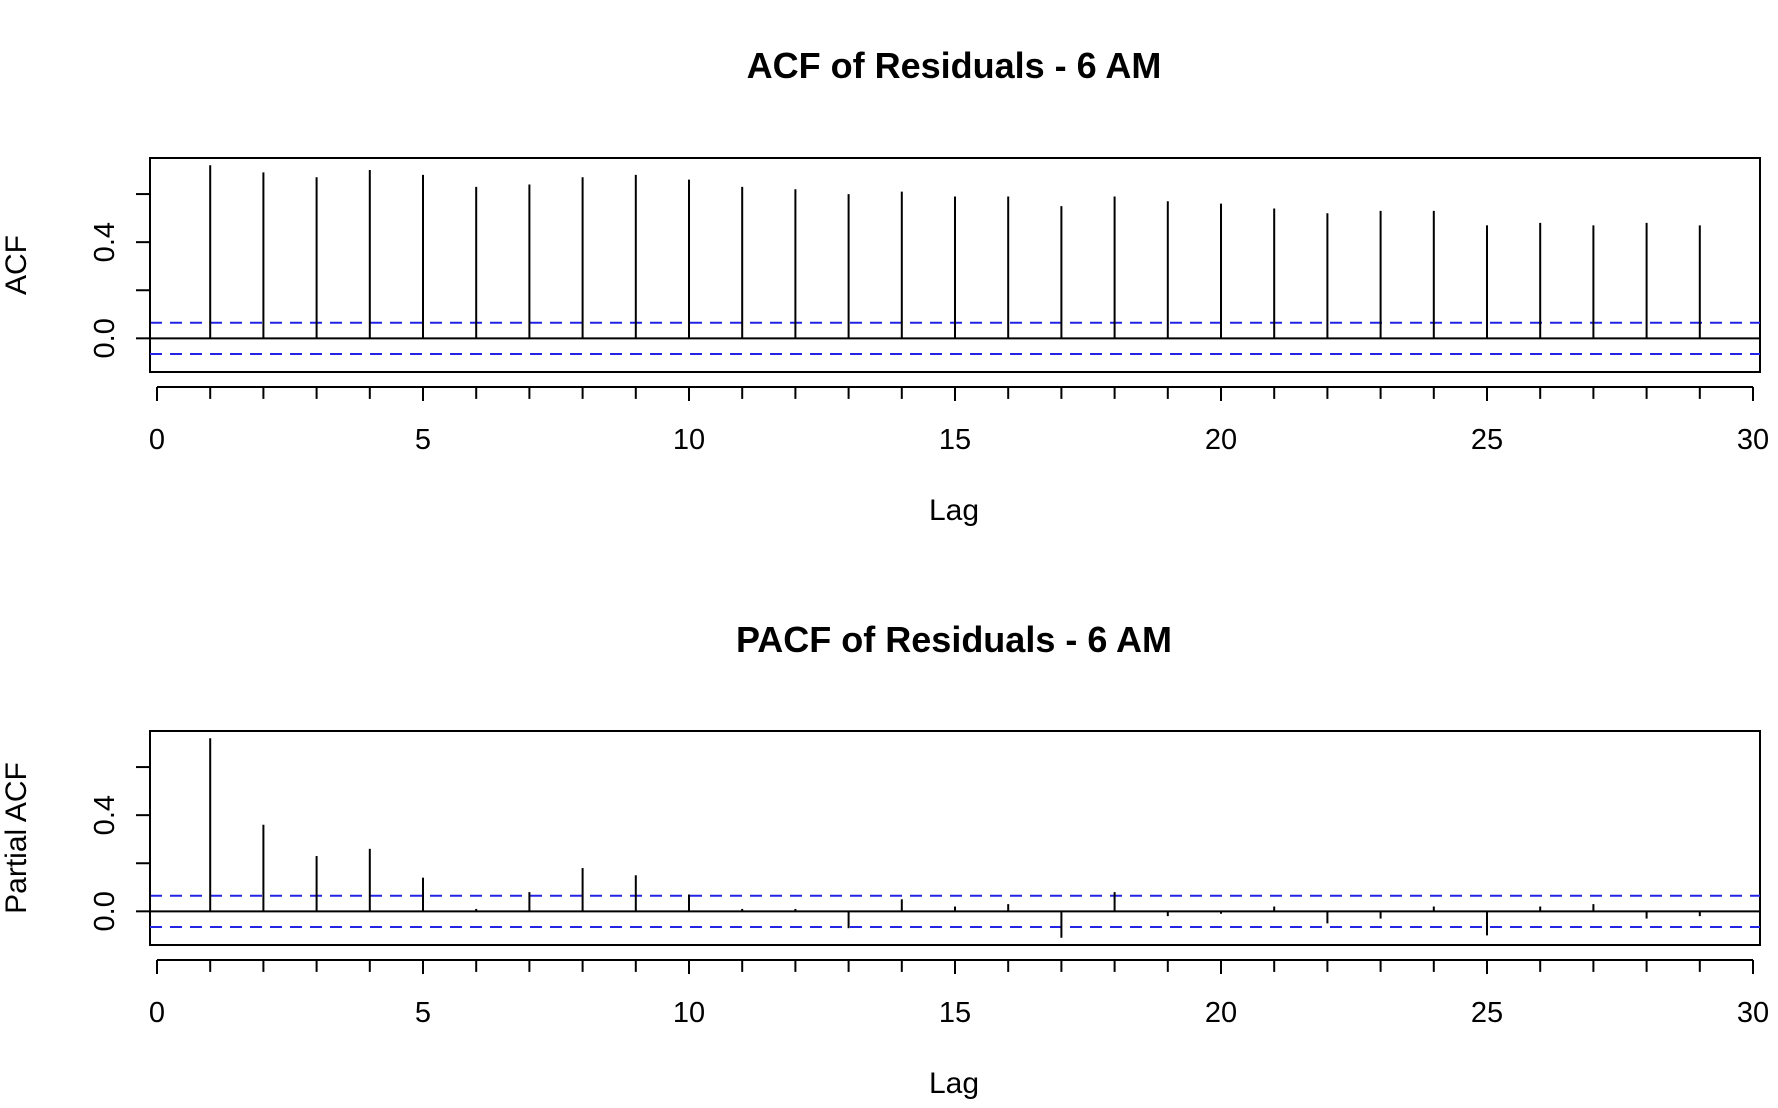 This screenshot has width=1778, height=1108. What do you see at coordinates (955, 440) in the screenshot?
I see `acf-x-tick-label: 15` at bounding box center [955, 440].